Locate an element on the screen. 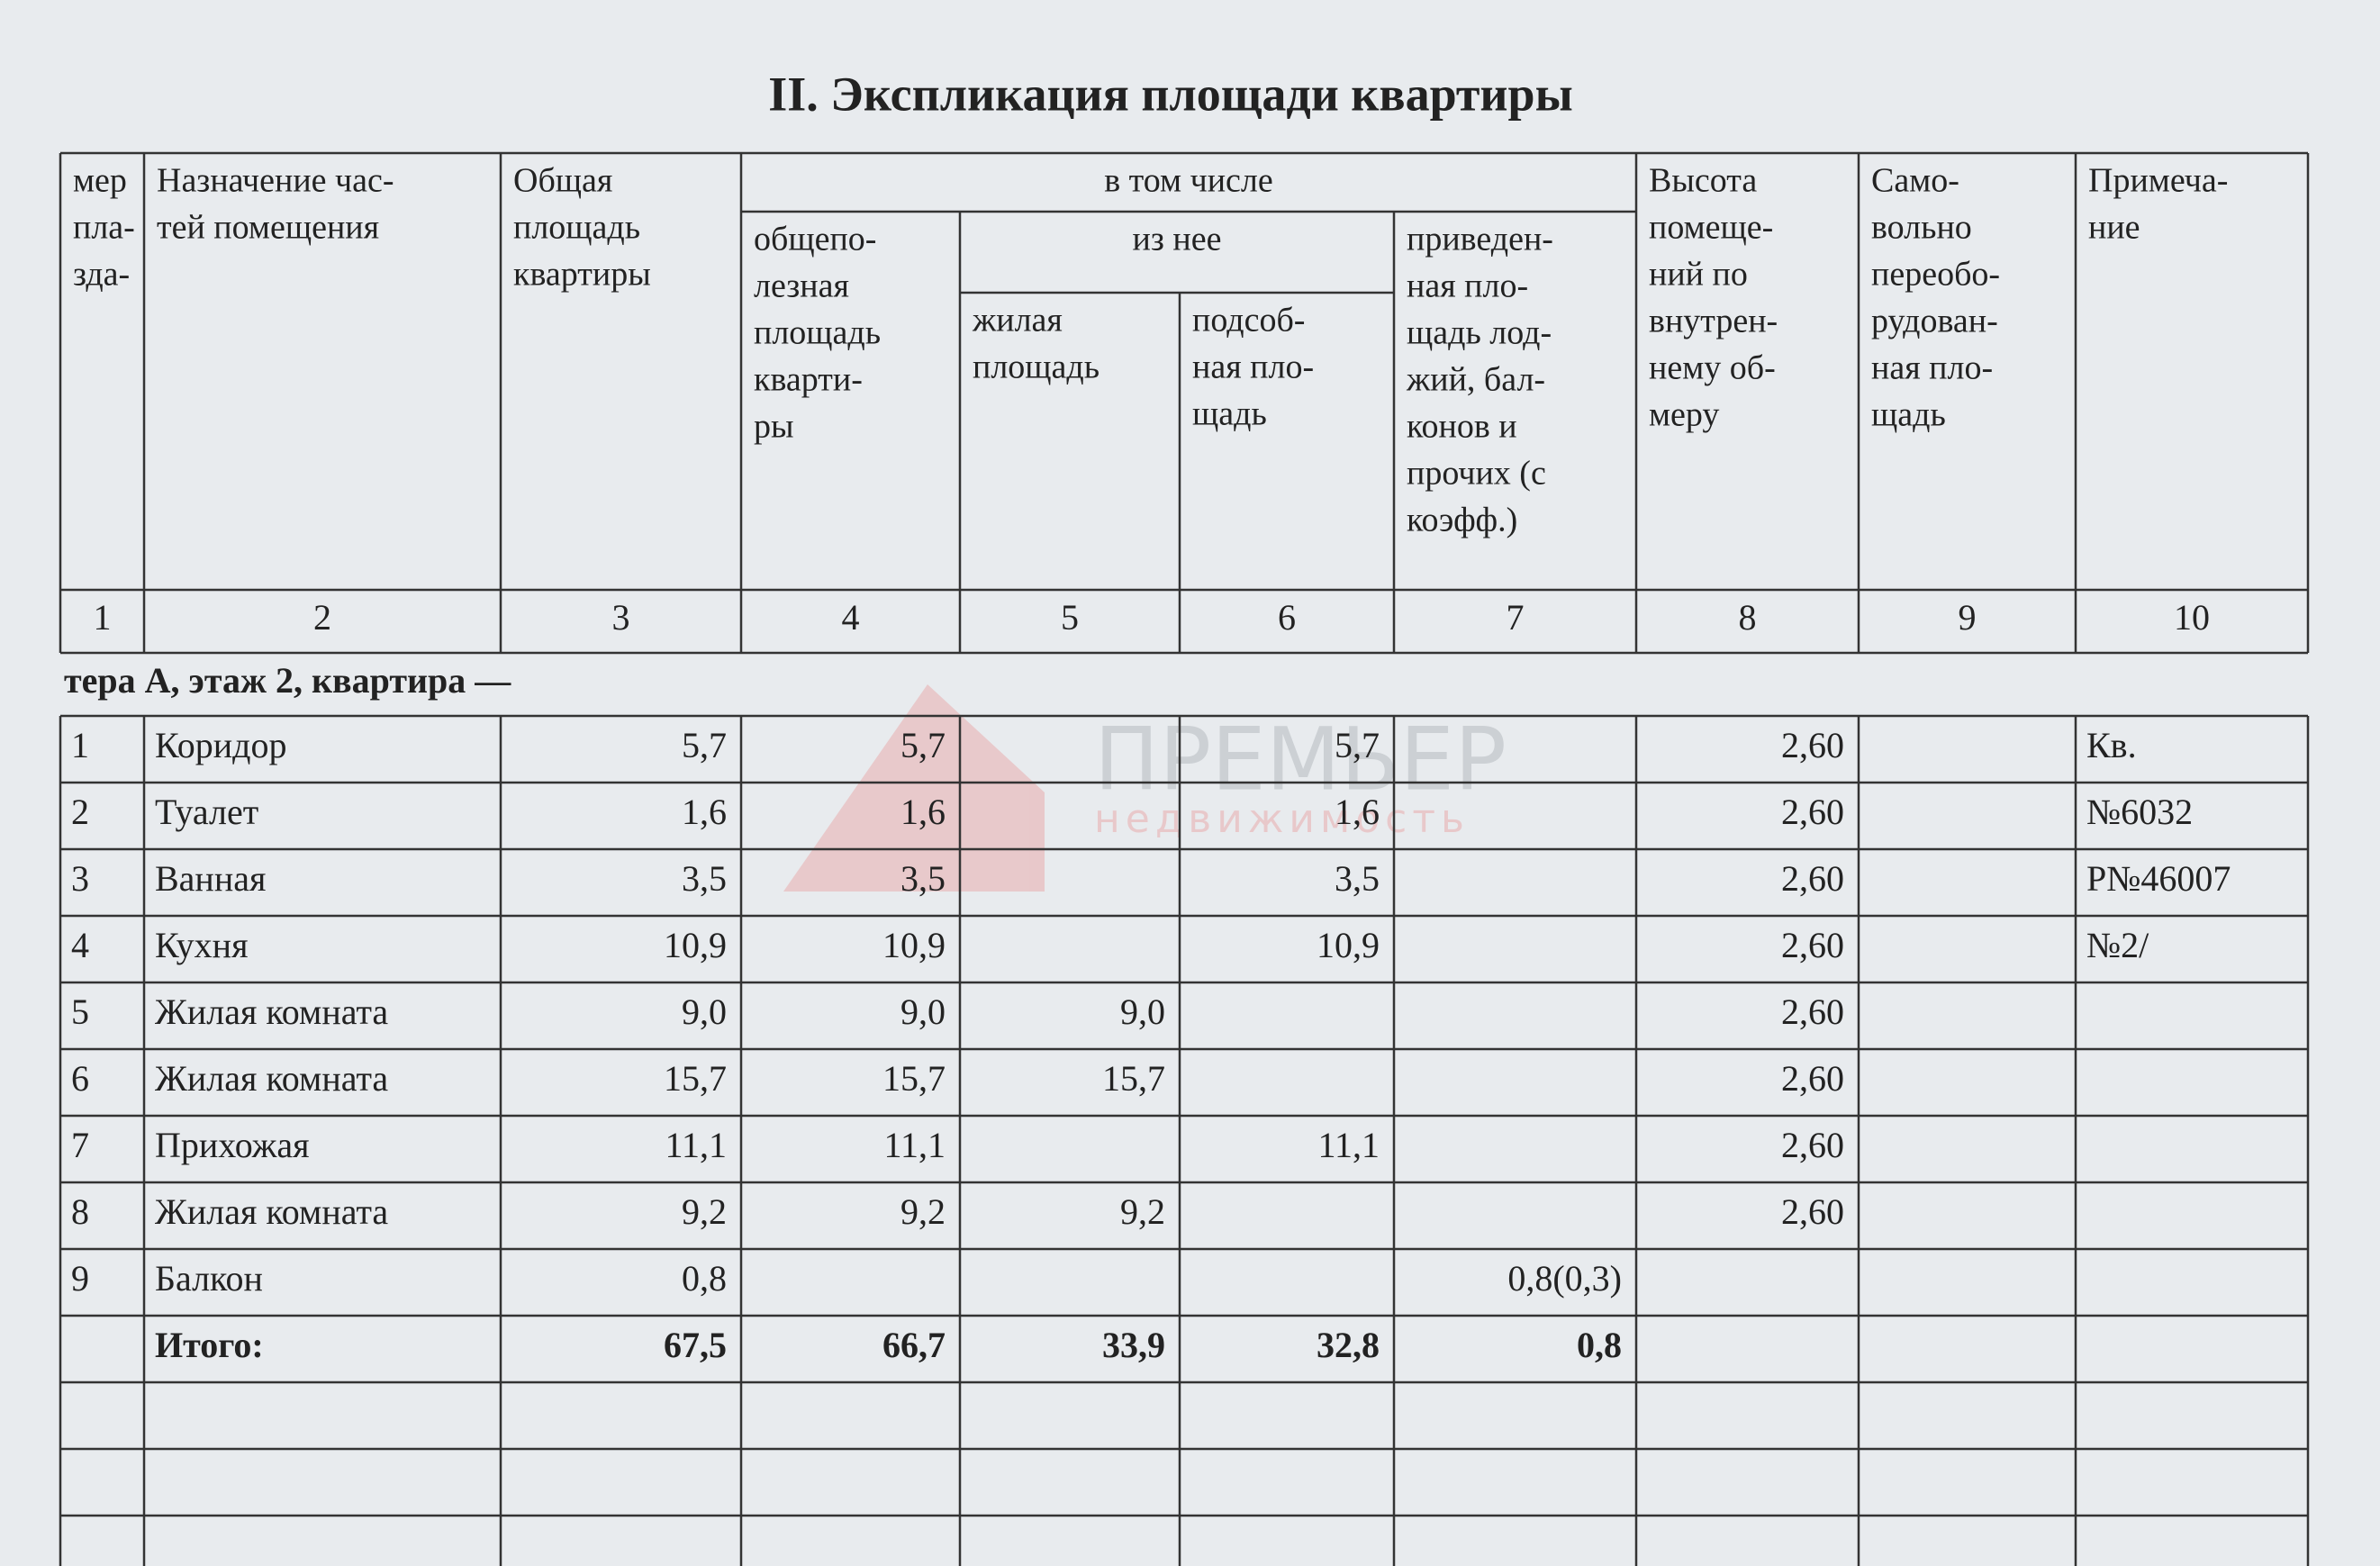 The width and height of the screenshot is (2380, 1566). column-number: 4 is located at coordinates (851, 617).